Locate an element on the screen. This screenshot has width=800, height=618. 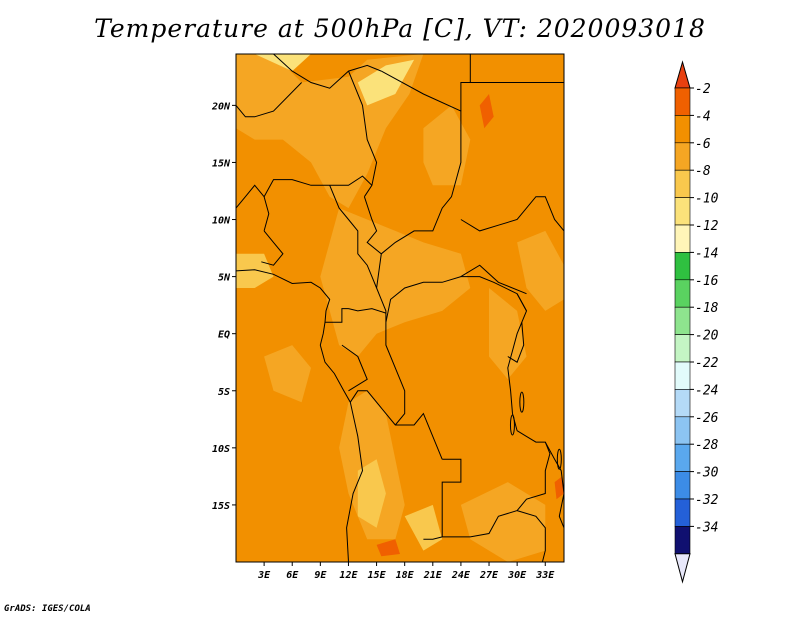
colorbar-label: -4 is located at coordinates (703, 116).